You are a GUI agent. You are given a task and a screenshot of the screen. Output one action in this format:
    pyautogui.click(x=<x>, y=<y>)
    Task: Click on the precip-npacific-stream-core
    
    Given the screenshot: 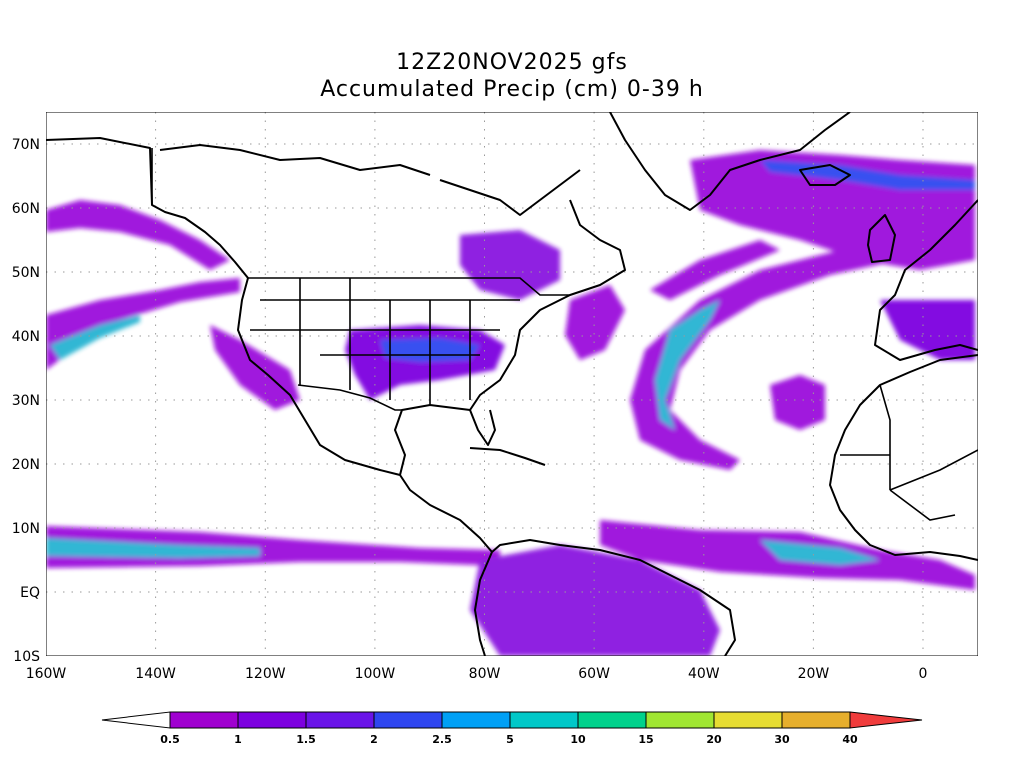 What is the action you would take?
    pyautogui.click(x=95, y=337)
    